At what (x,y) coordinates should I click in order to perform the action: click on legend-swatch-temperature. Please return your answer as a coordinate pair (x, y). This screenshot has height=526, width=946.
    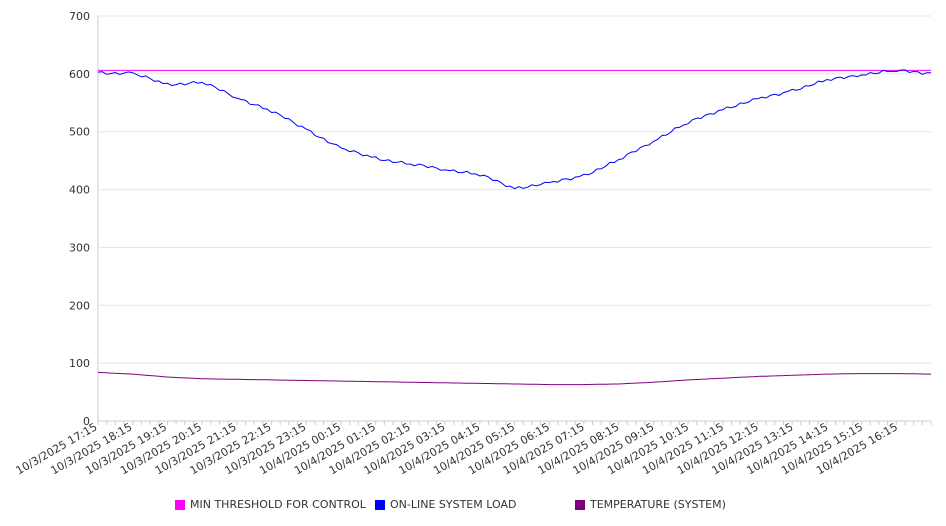
    Looking at the image, I should click on (580, 504).